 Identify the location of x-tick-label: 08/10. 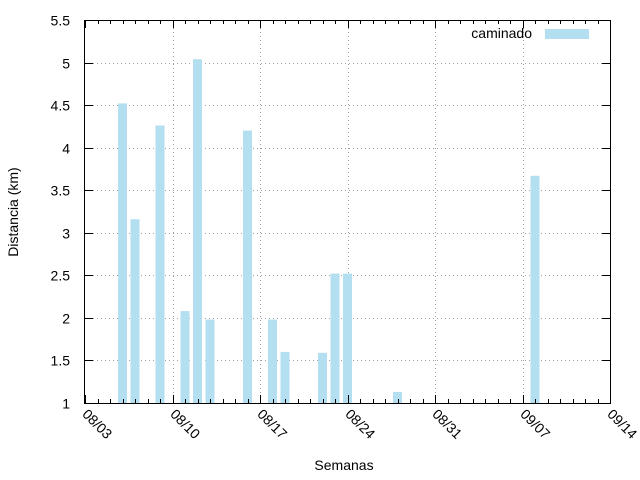
(185, 424).